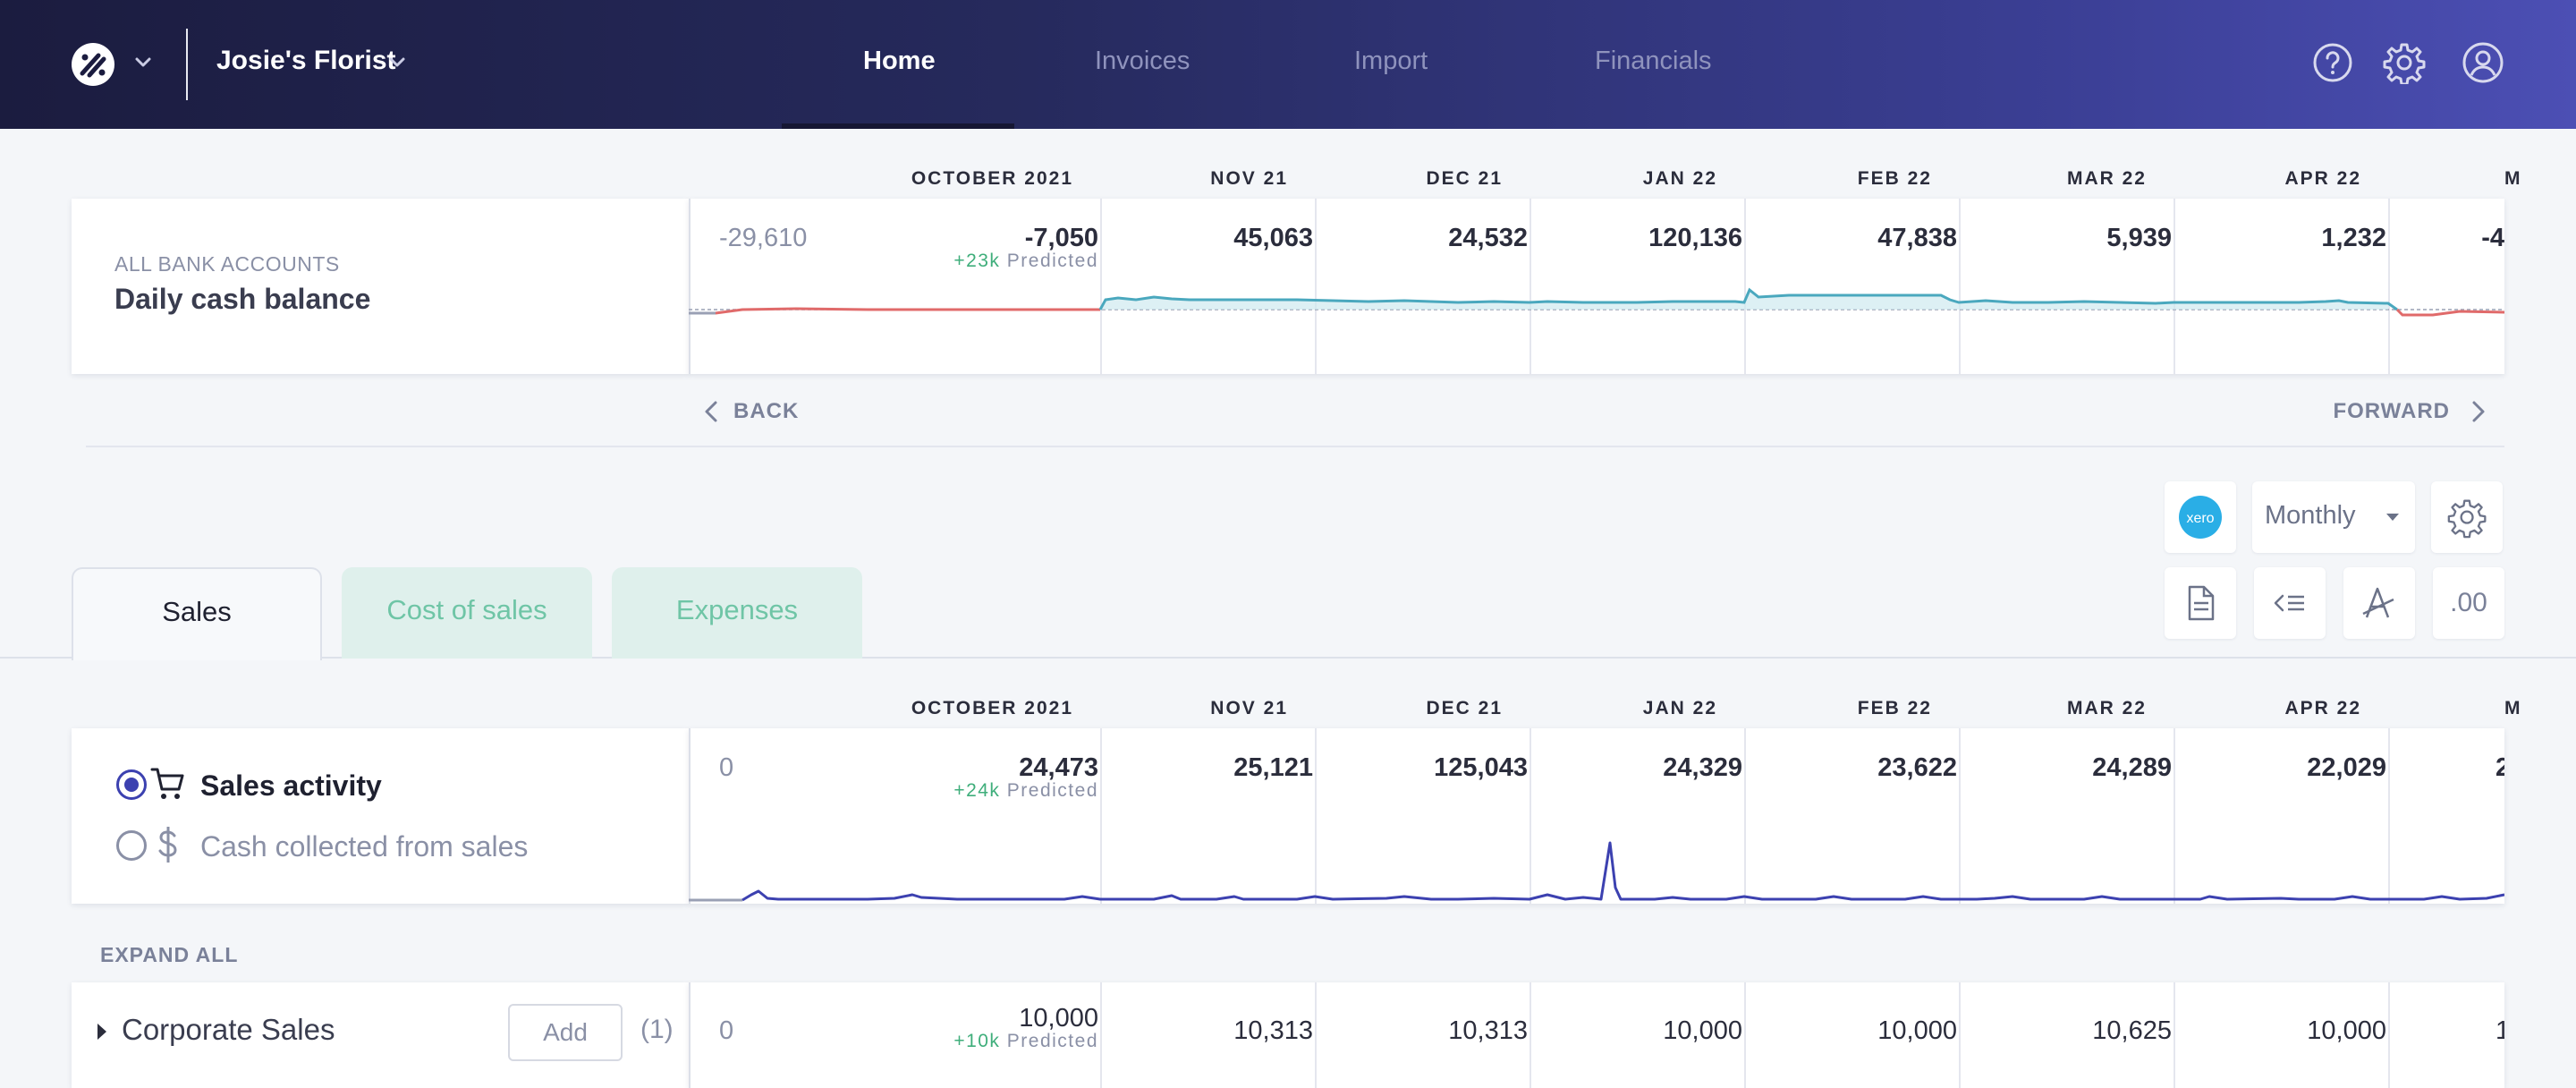  What do you see at coordinates (2492, 238) in the screenshot?
I see `cash-value: -4` at bounding box center [2492, 238].